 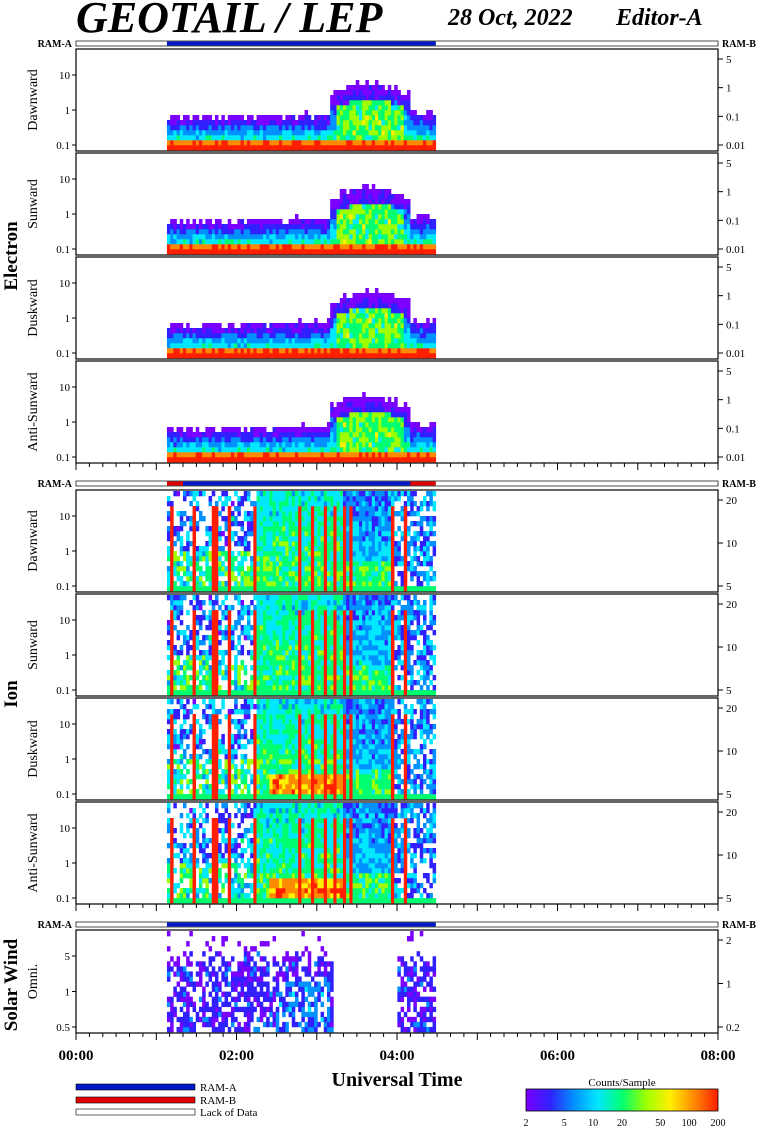 What do you see at coordinates (135, 1087) in the screenshot?
I see `legend-swatch-ram-a` at bounding box center [135, 1087].